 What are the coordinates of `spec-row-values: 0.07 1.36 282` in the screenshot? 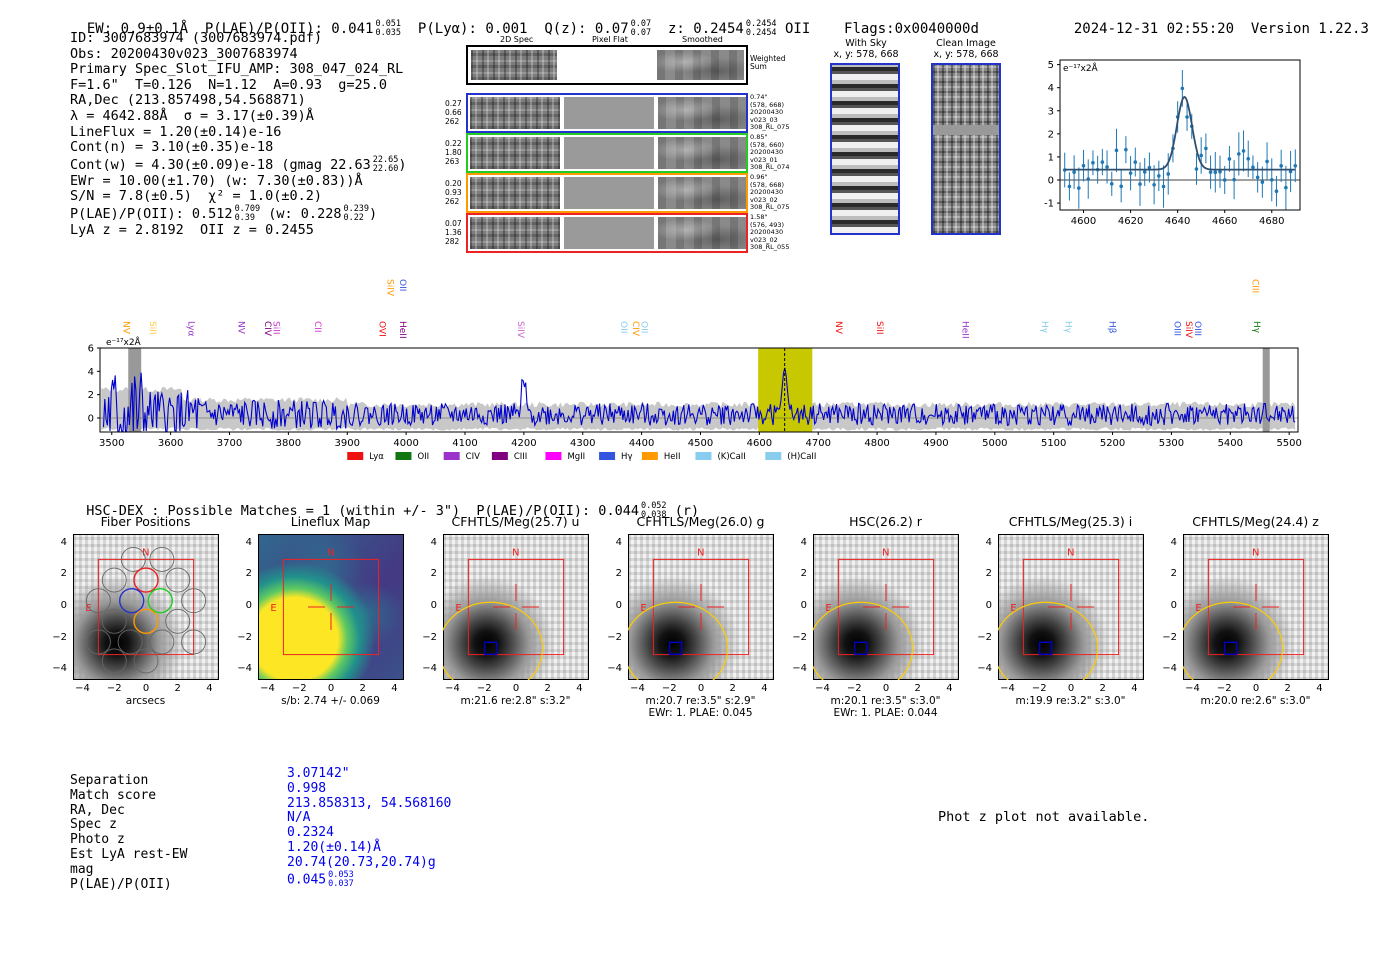 It's located at (456, 232).